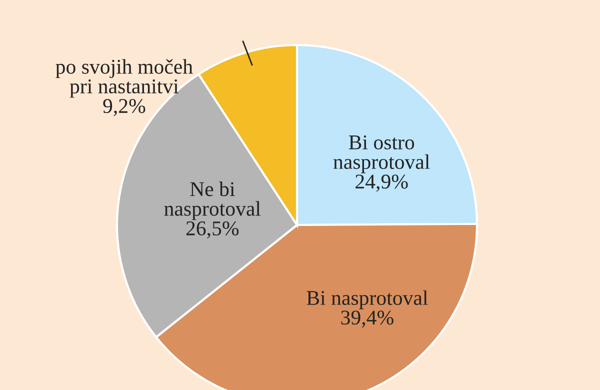  I want to click on data-label: 24,9%, so click(382, 183).